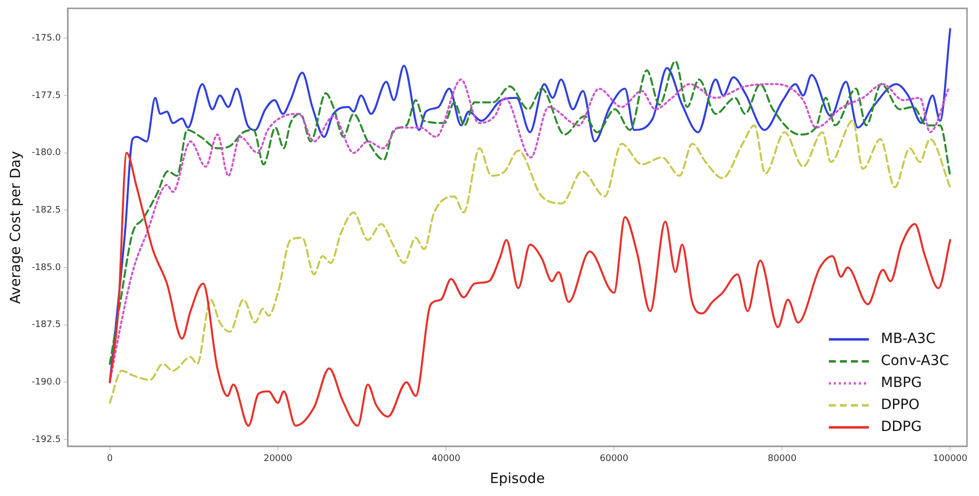  What do you see at coordinates (47, 267) in the screenshot?
I see `y-tick-label: -185.0` at bounding box center [47, 267].